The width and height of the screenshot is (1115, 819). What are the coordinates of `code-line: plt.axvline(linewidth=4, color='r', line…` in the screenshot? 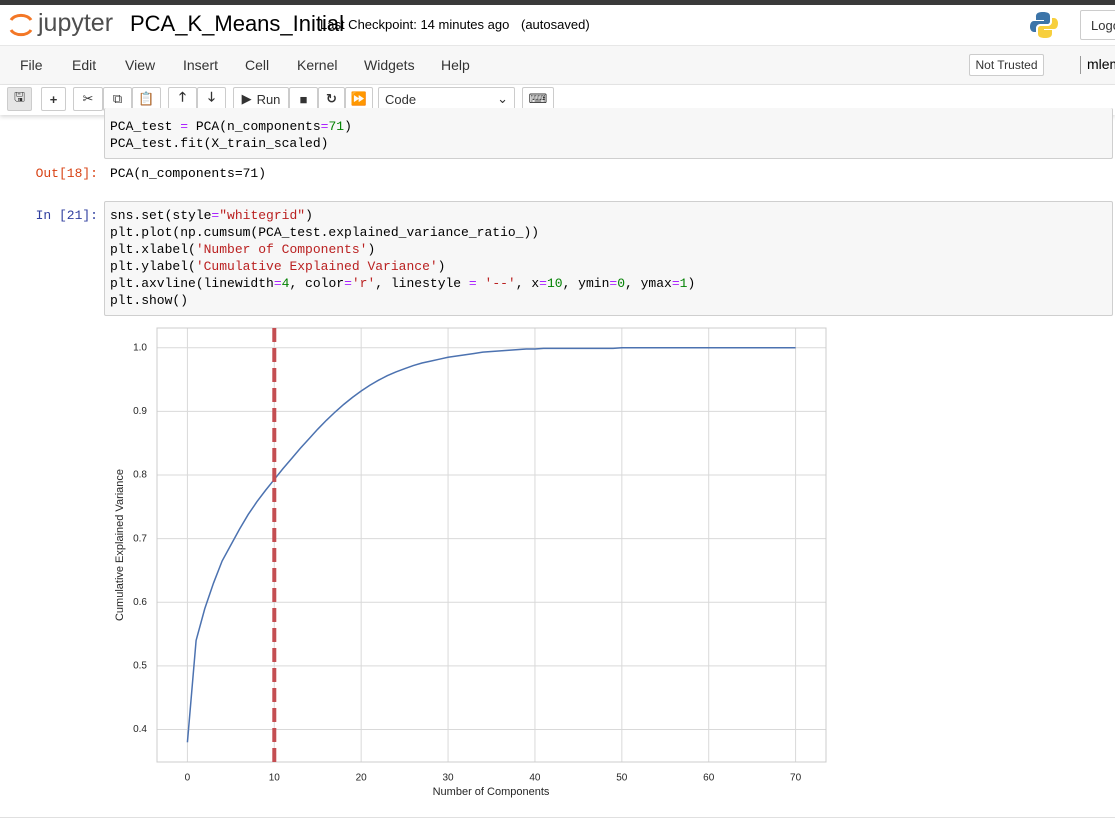 It's located at (403, 283).